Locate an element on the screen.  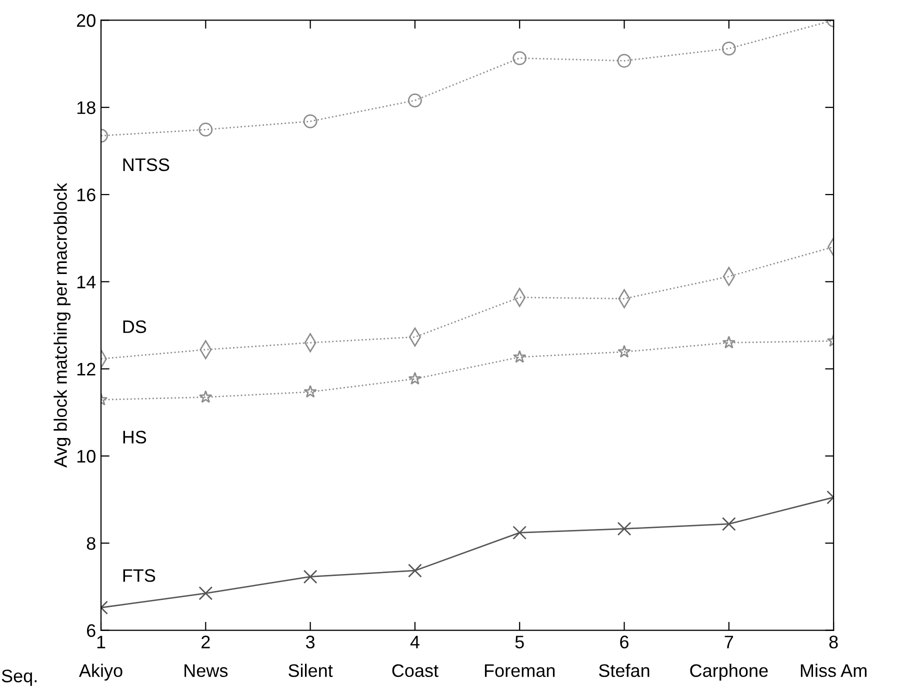
x-tick-label: 1 Akiyo is located at coordinates (100, 658).